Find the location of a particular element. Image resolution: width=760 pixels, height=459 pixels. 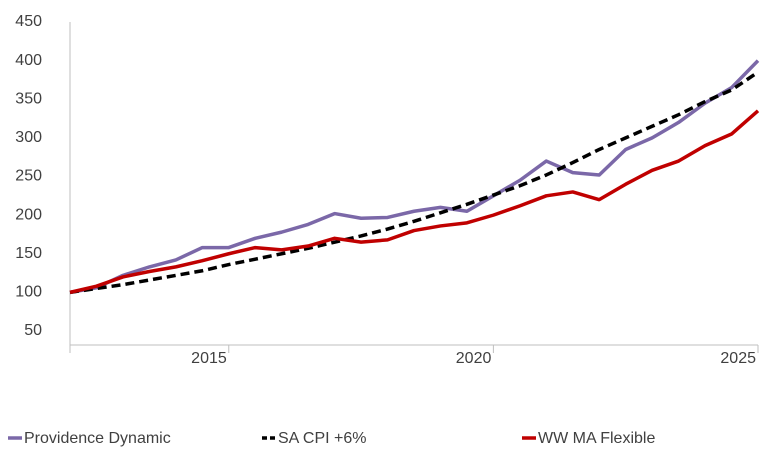

y-tick-label: 300 is located at coordinates (28, 137).